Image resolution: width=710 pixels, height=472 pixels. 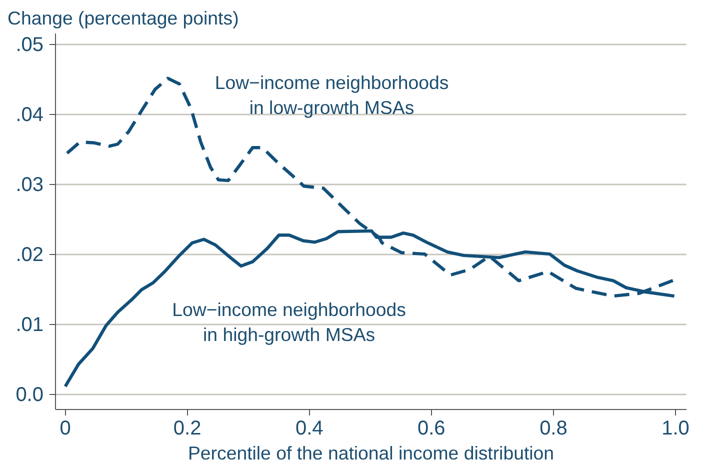 I want to click on x-tick-label: 0.8, so click(x=554, y=429).